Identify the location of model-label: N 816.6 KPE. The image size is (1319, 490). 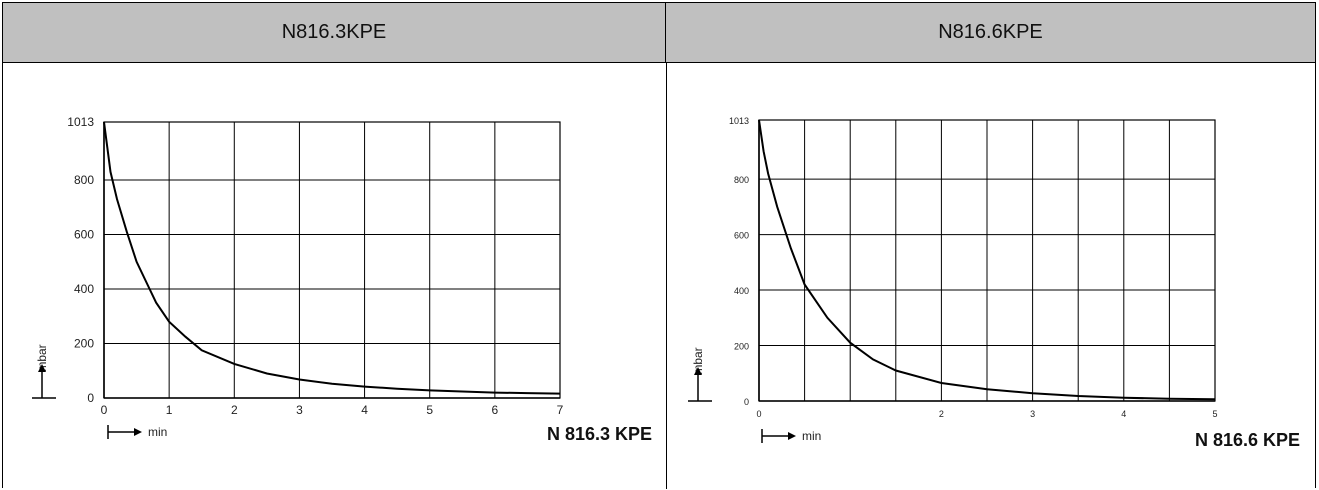
(1247, 440).